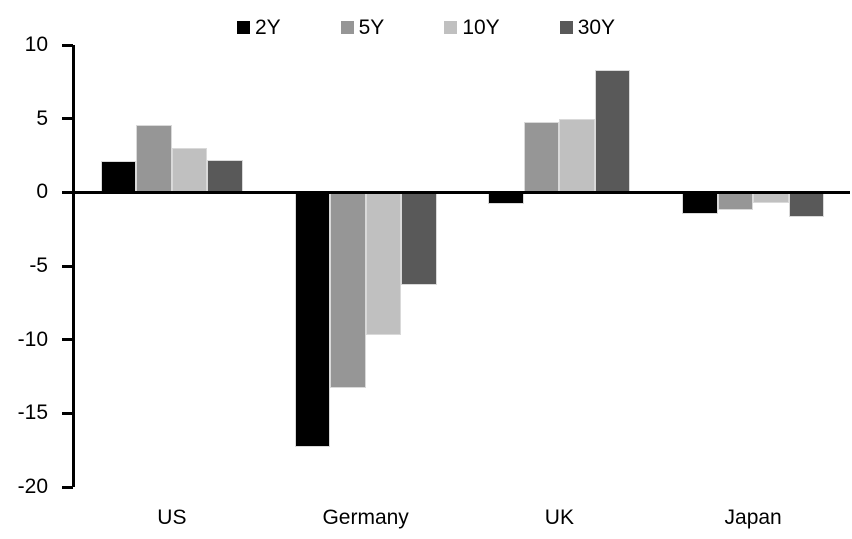 Image resolution: width=852 pixels, height=539 pixels. What do you see at coordinates (32, 339) in the screenshot?
I see `y-tick-label: -10` at bounding box center [32, 339].